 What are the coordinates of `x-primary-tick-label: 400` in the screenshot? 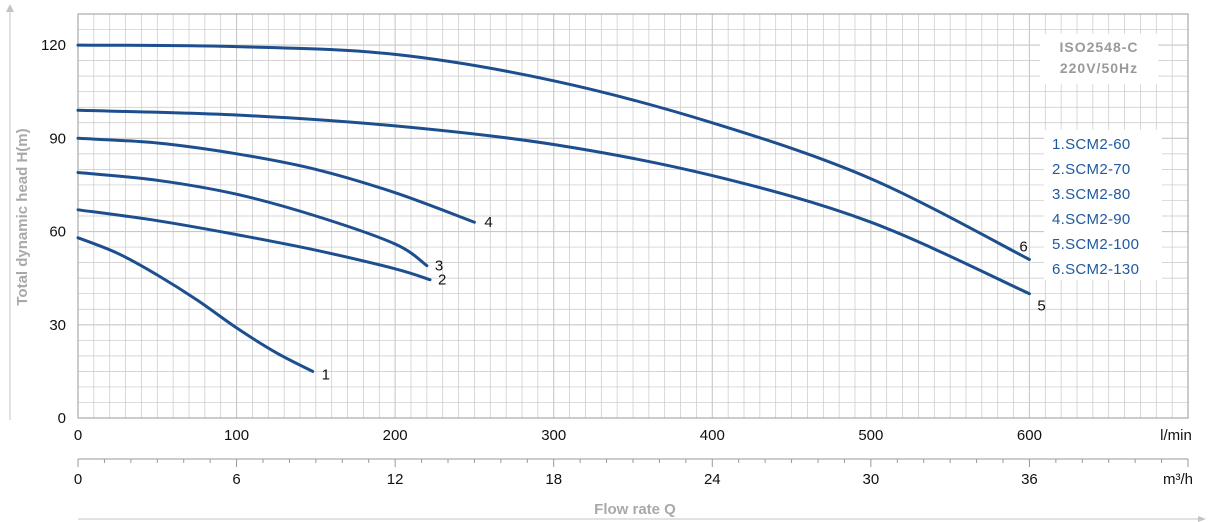 It's located at (712, 435).